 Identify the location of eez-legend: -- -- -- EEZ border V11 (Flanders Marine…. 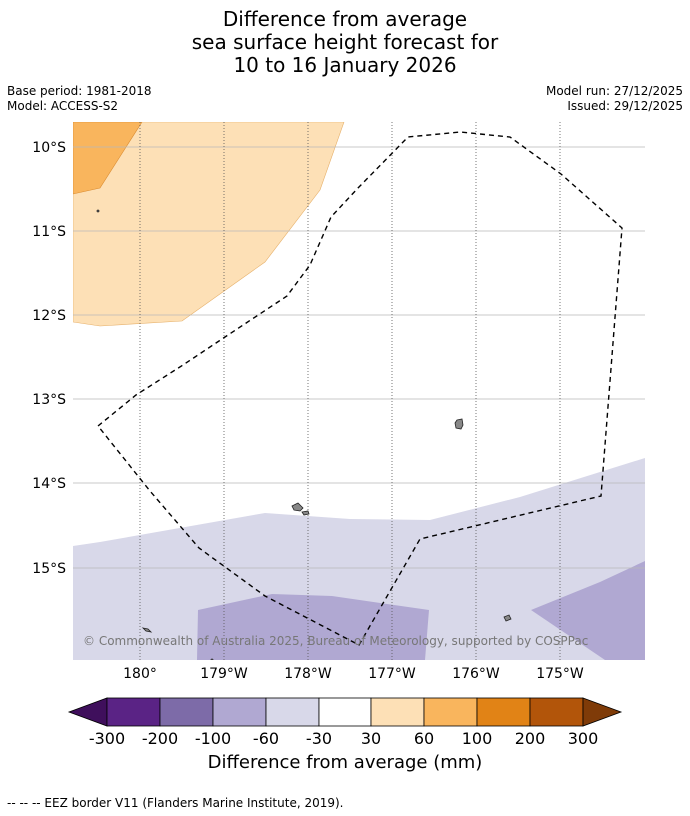
(175, 803).